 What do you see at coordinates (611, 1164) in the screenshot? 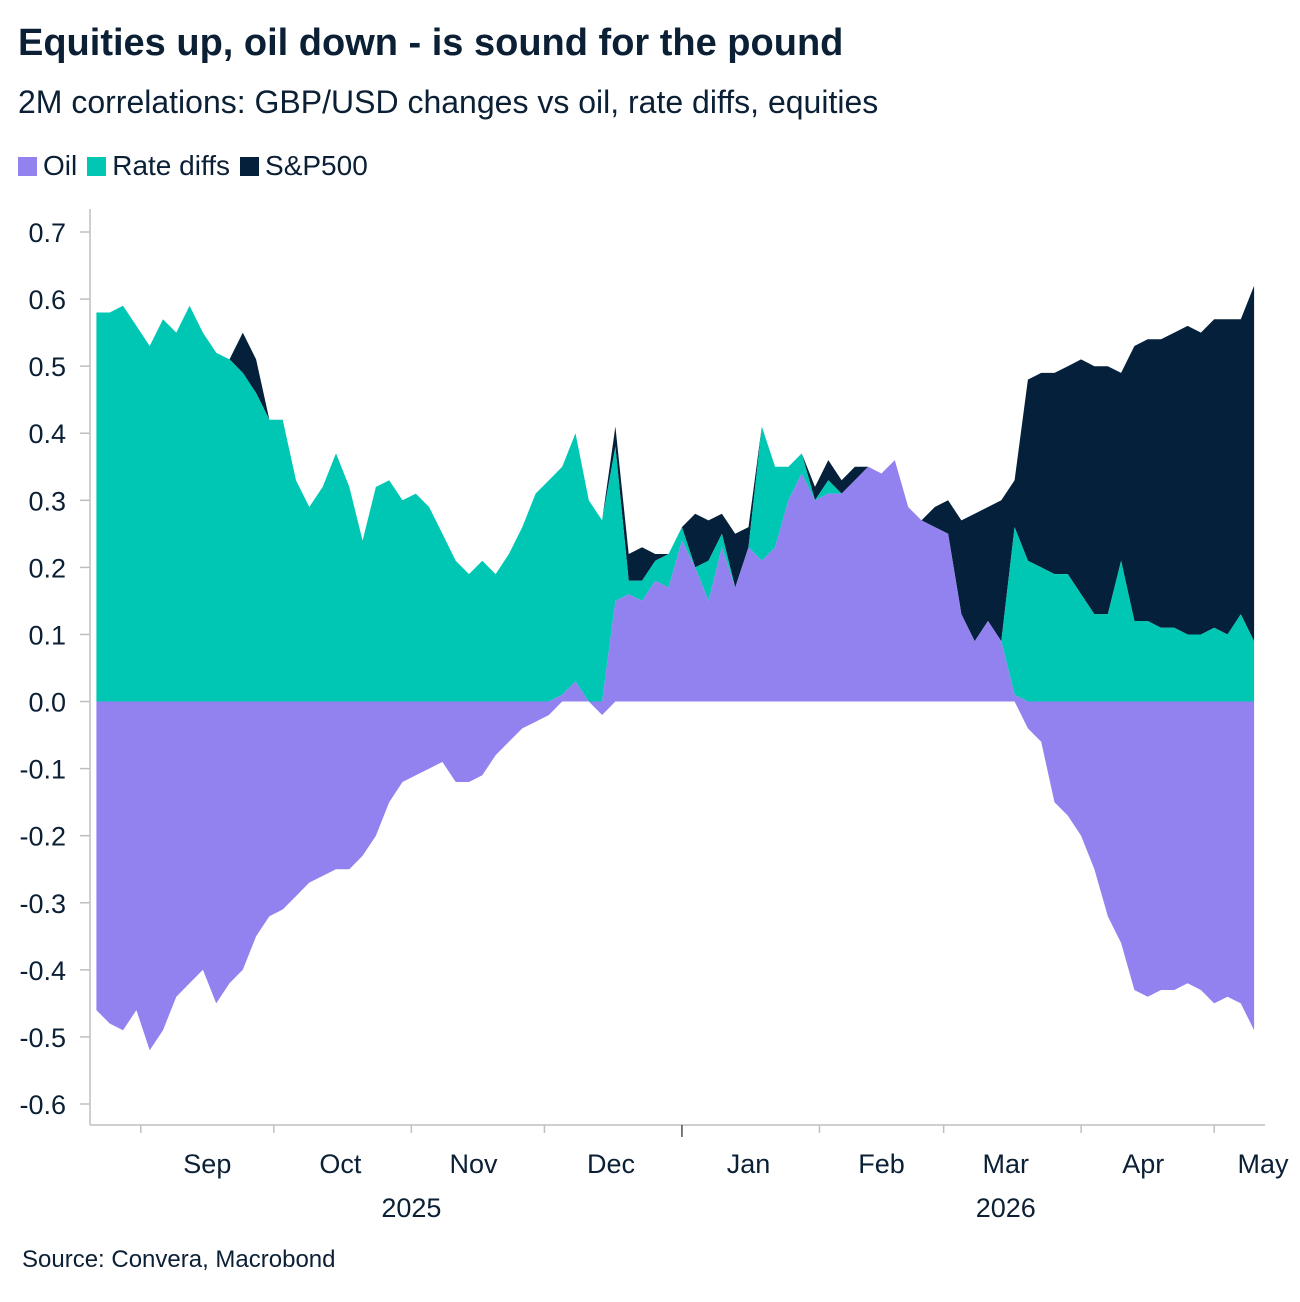
I see `x-month-label: Dec` at bounding box center [611, 1164].